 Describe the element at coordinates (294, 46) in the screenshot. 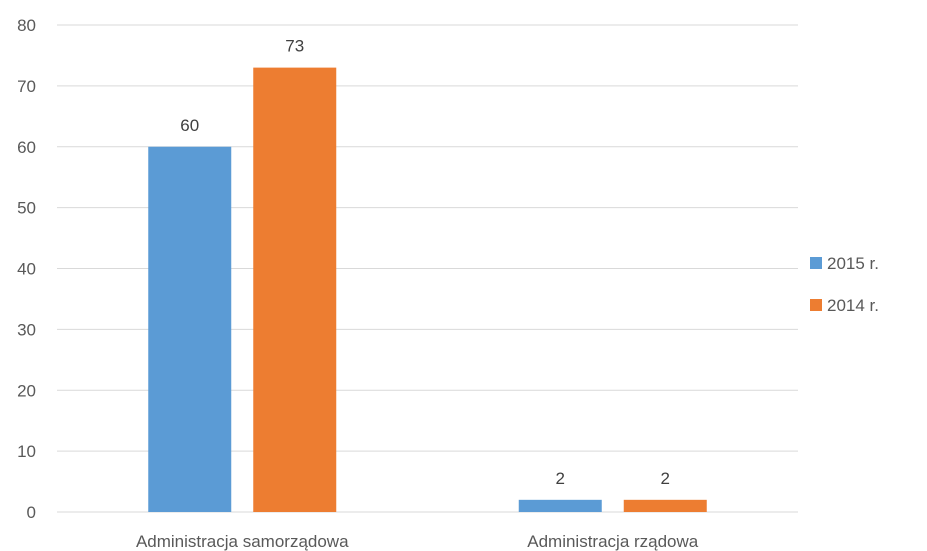

I see `data-label: 73` at that location.